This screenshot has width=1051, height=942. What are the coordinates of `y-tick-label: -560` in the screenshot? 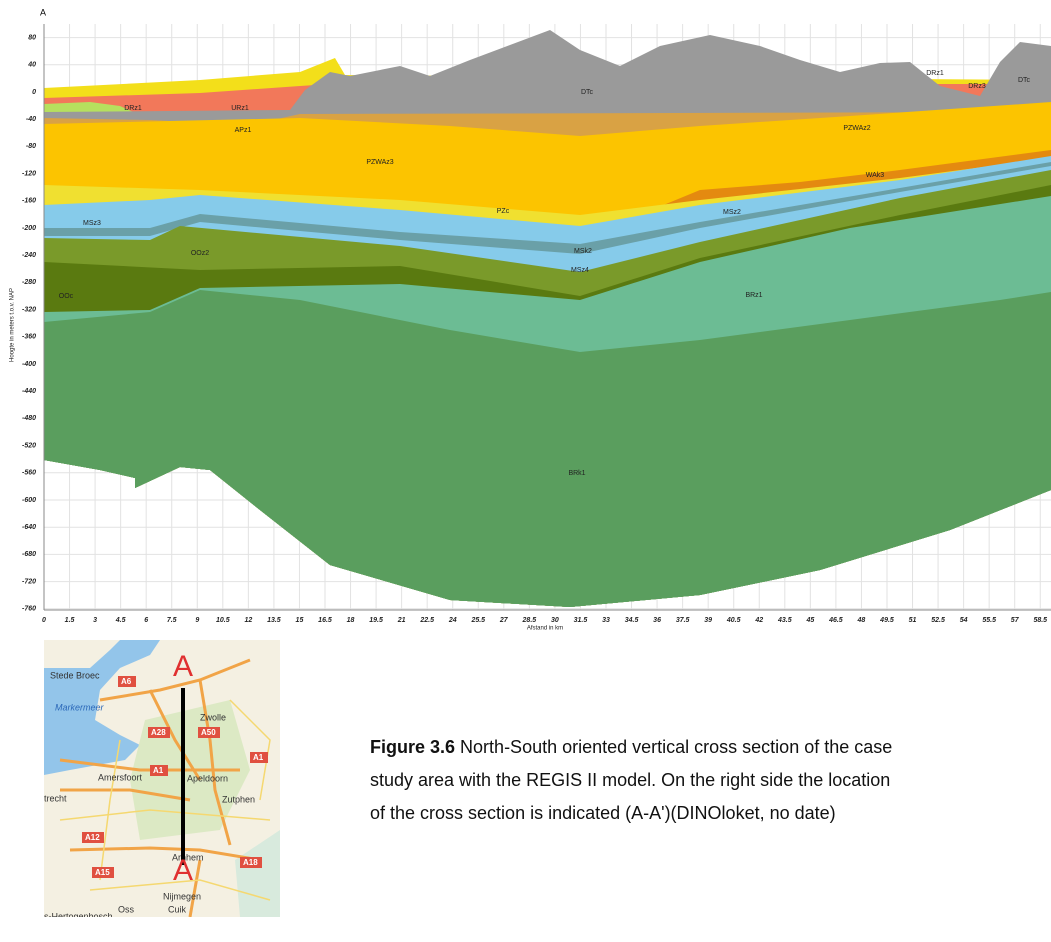 It's located at (29, 473).